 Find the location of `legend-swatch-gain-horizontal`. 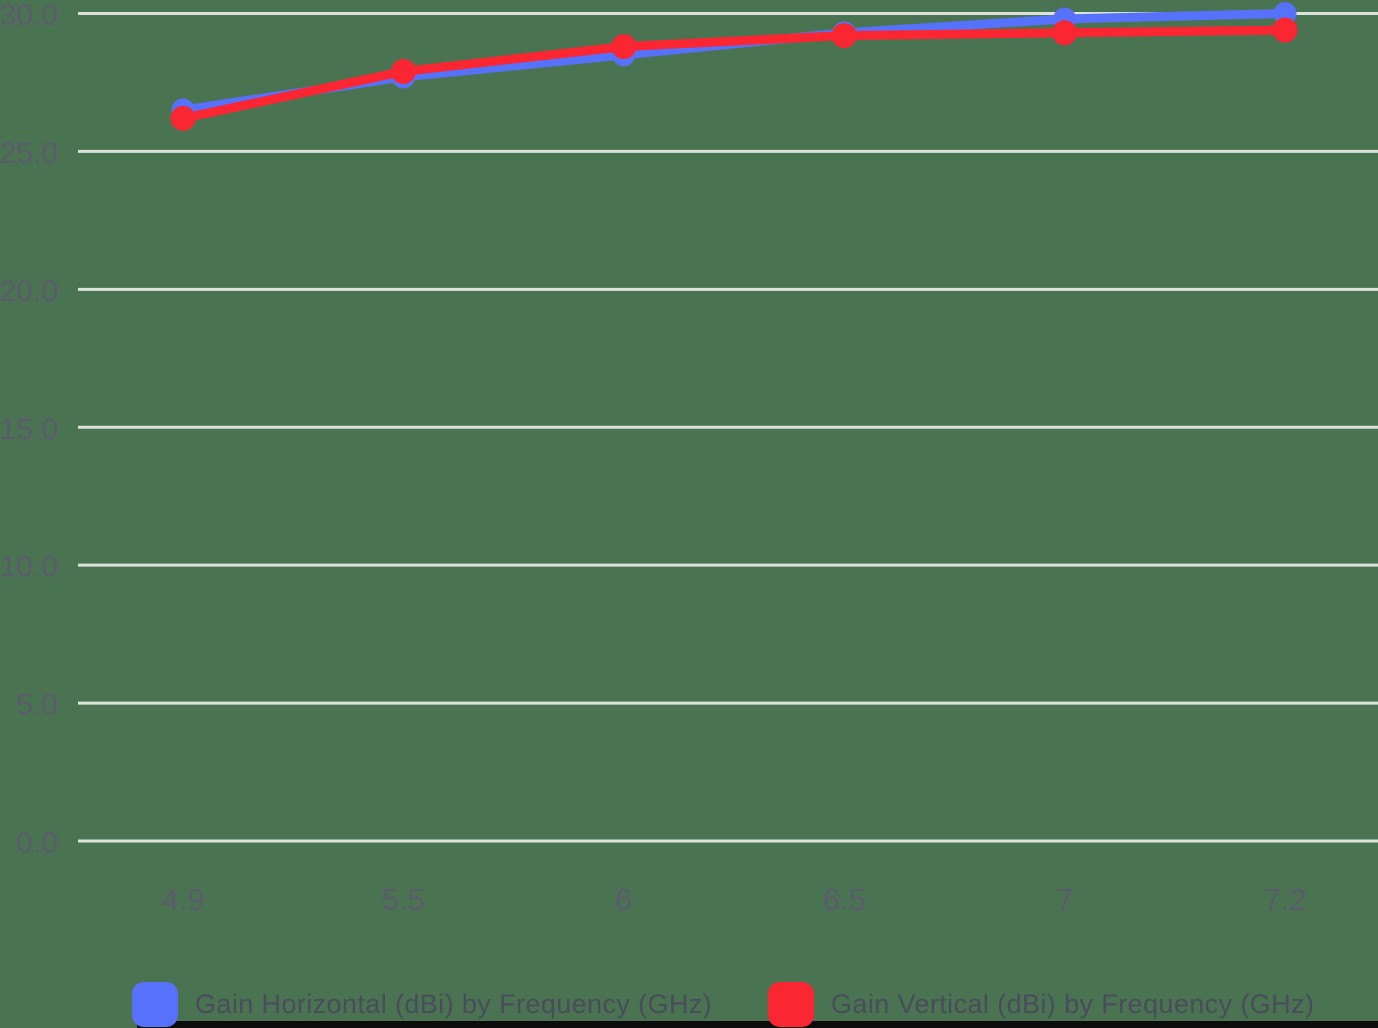

legend-swatch-gain-horizontal is located at coordinates (155, 1004).